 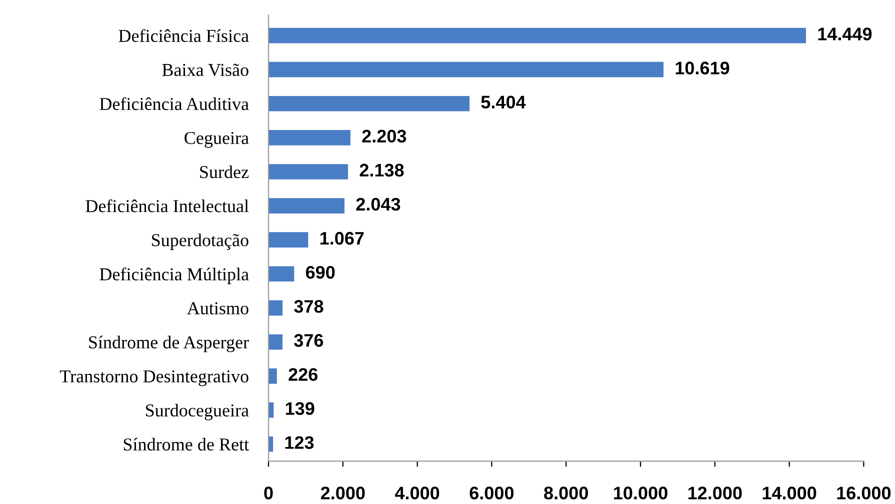 What do you see at coordinates (382, 170) in the screenshot?
I see `data-label: 2.138` at bounding box center [382, 170].